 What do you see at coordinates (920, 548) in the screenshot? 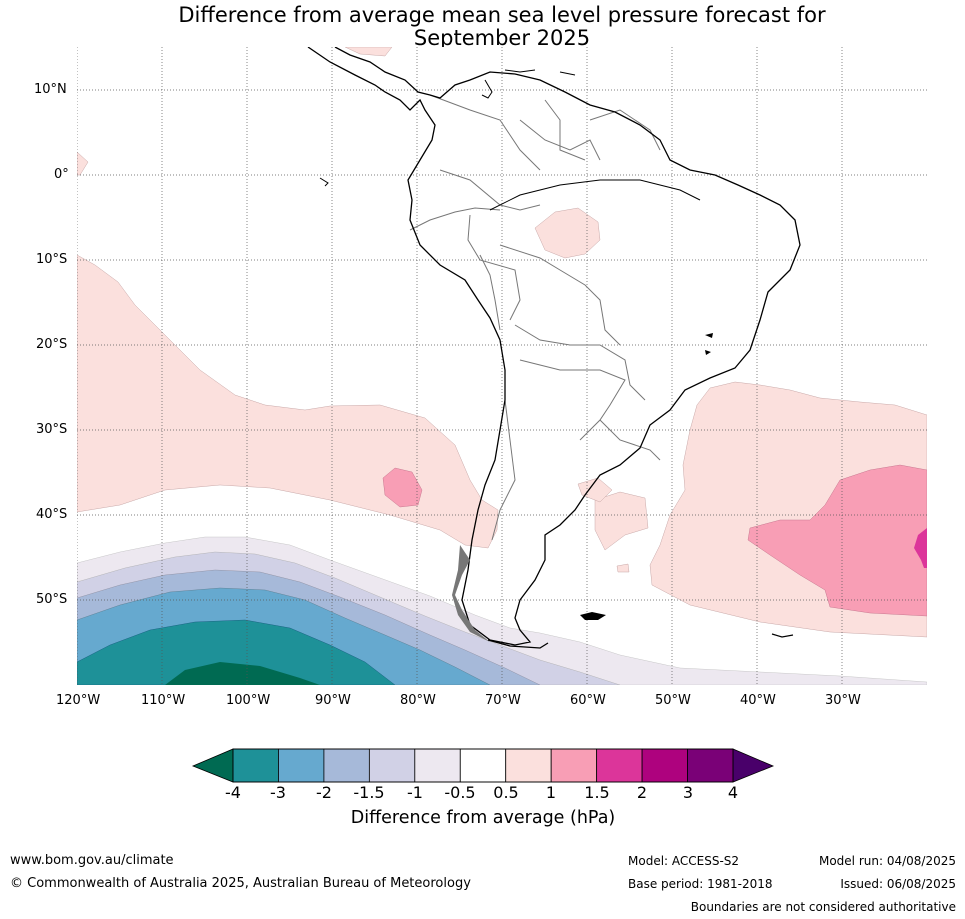
I see `anomaly-region-atlantic-1.5` at bounding box center [920, 548].